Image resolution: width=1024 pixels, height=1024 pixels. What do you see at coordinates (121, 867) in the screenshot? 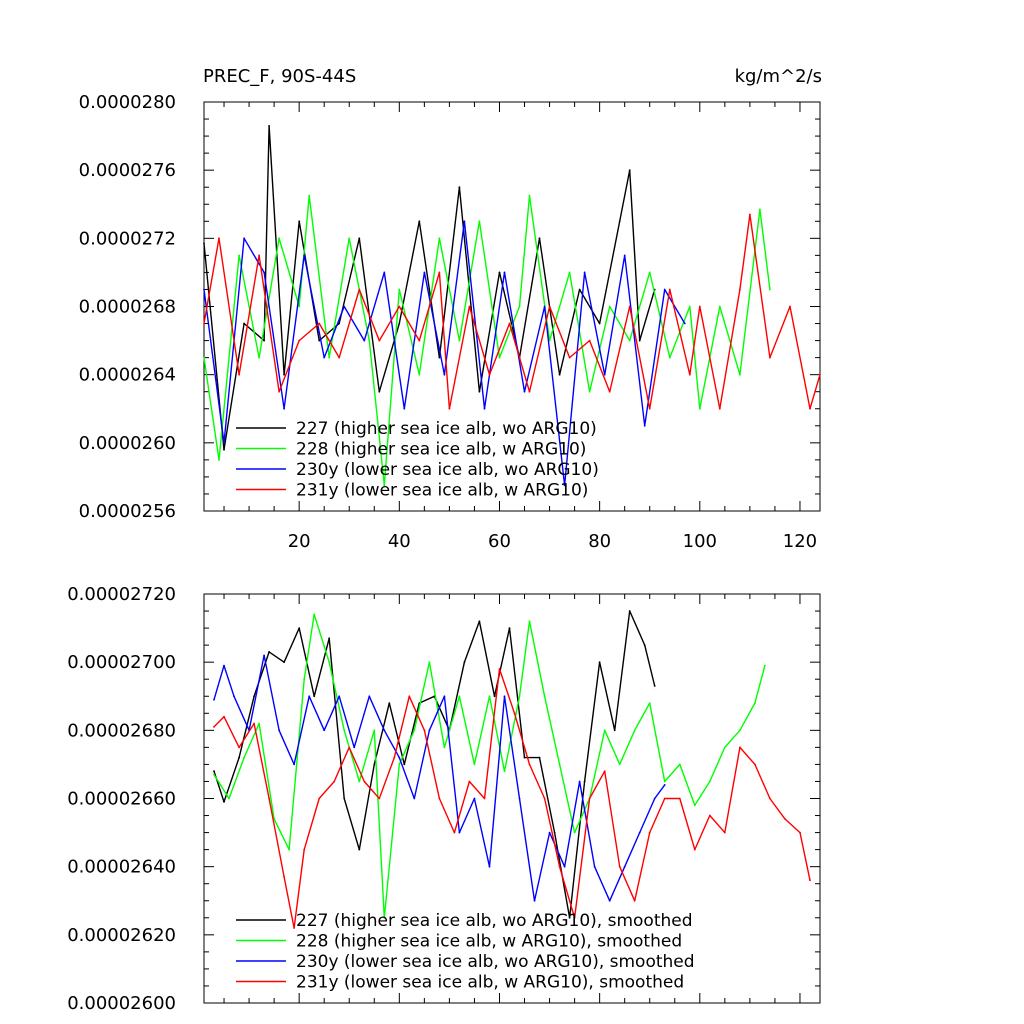
I see `y-tick-label: 0.00002640` at bounding box center [121, 867].